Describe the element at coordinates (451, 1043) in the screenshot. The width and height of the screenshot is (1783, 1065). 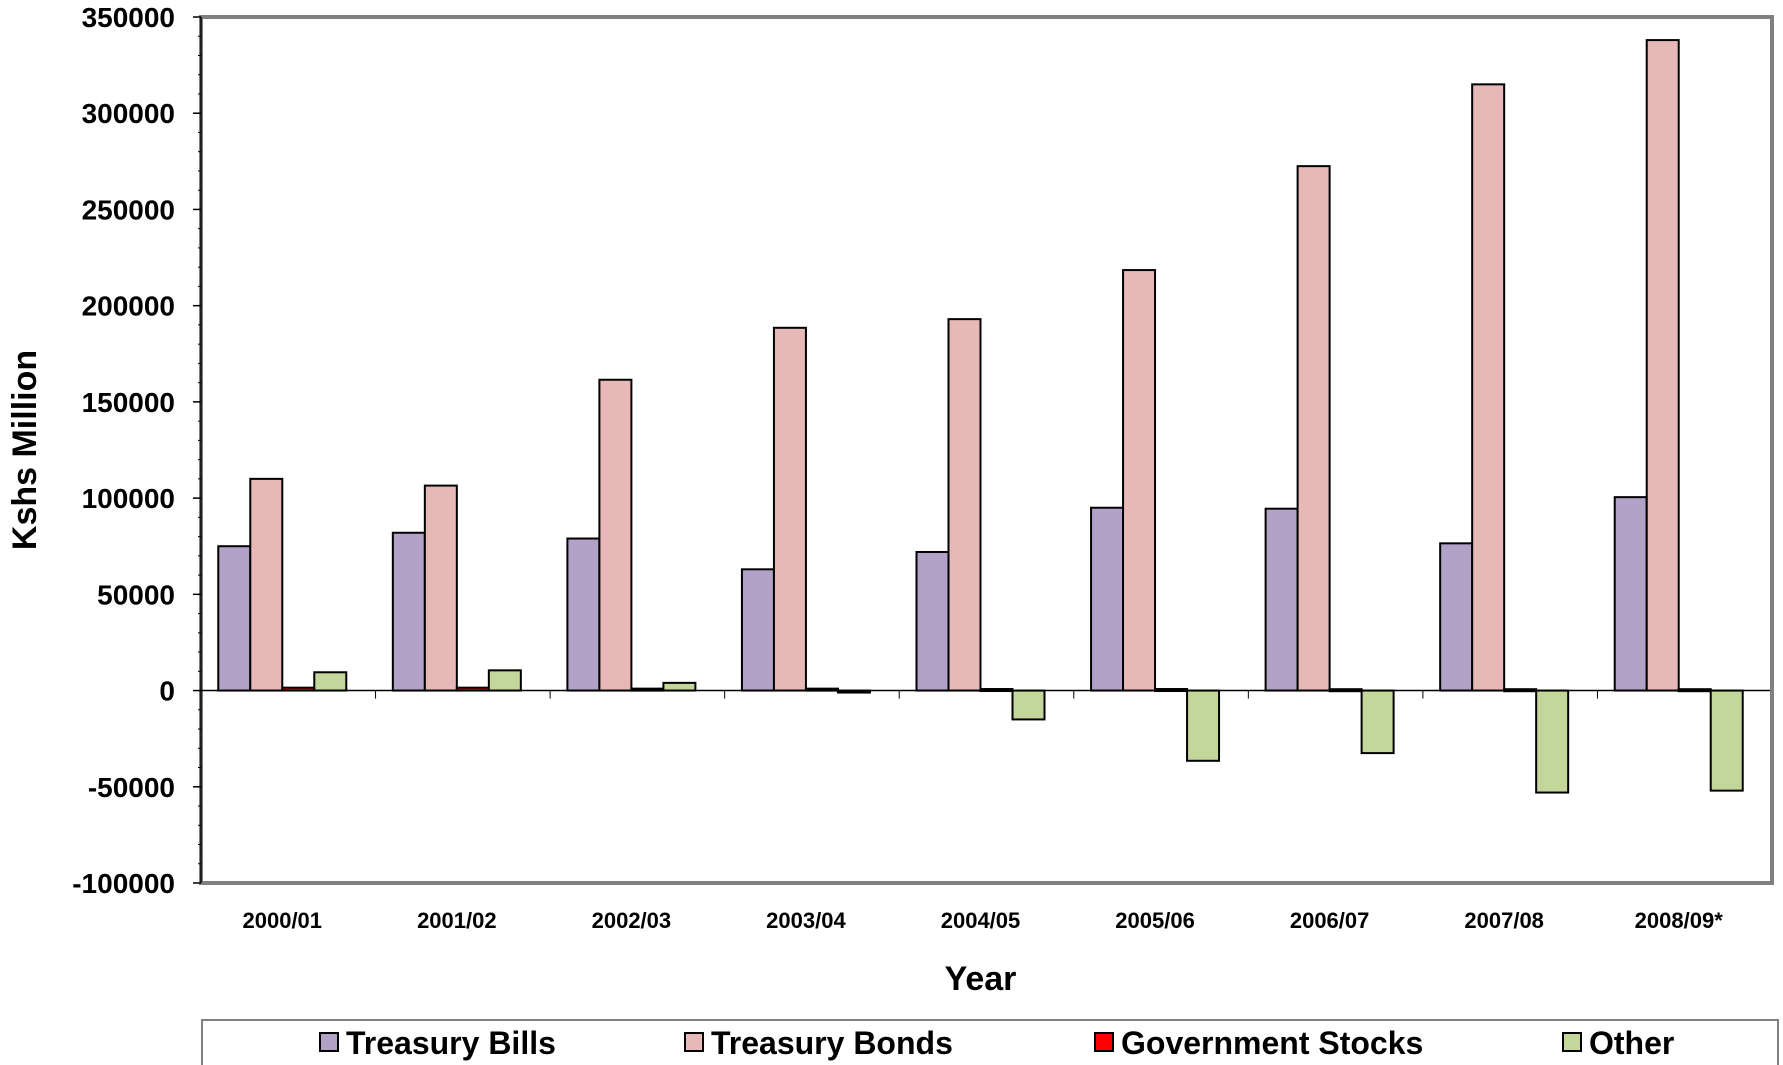
I see `legend-label: Treasury Bills` at that location.